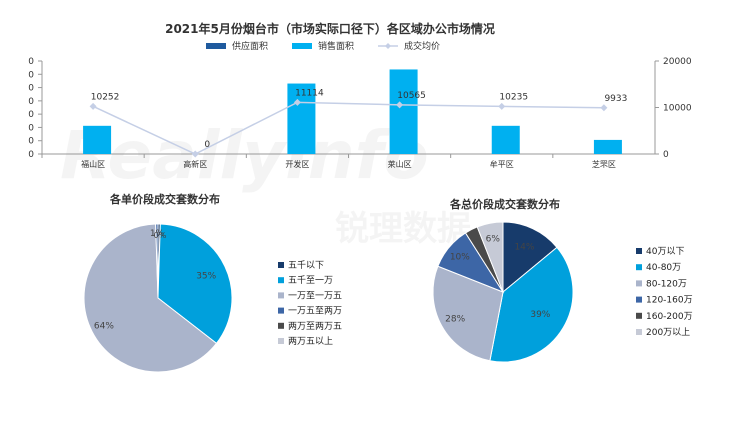 This screenshot has width=740, height=431. I want to click on x-tick-label: 牟平区, so click(502, 164).